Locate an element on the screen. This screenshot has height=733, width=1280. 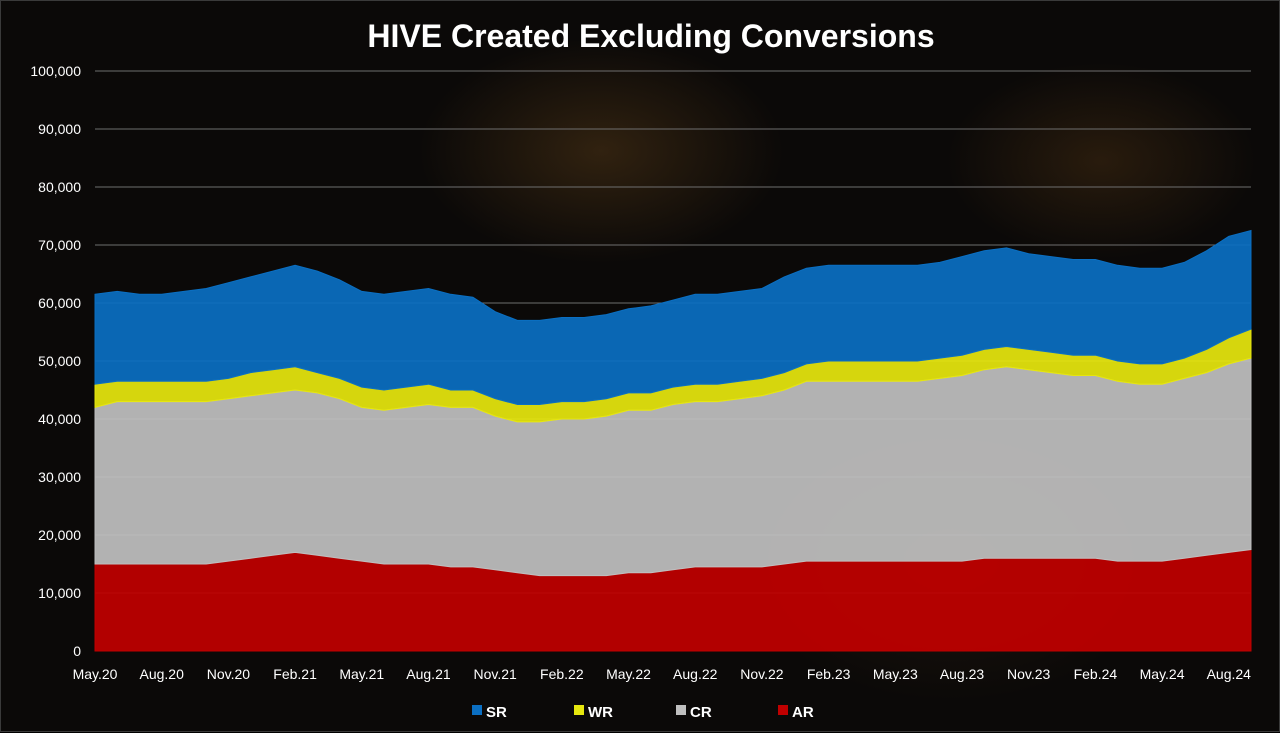
chart-title: HIVE Created Excluding Conversions is located at coordinates (650, 36).